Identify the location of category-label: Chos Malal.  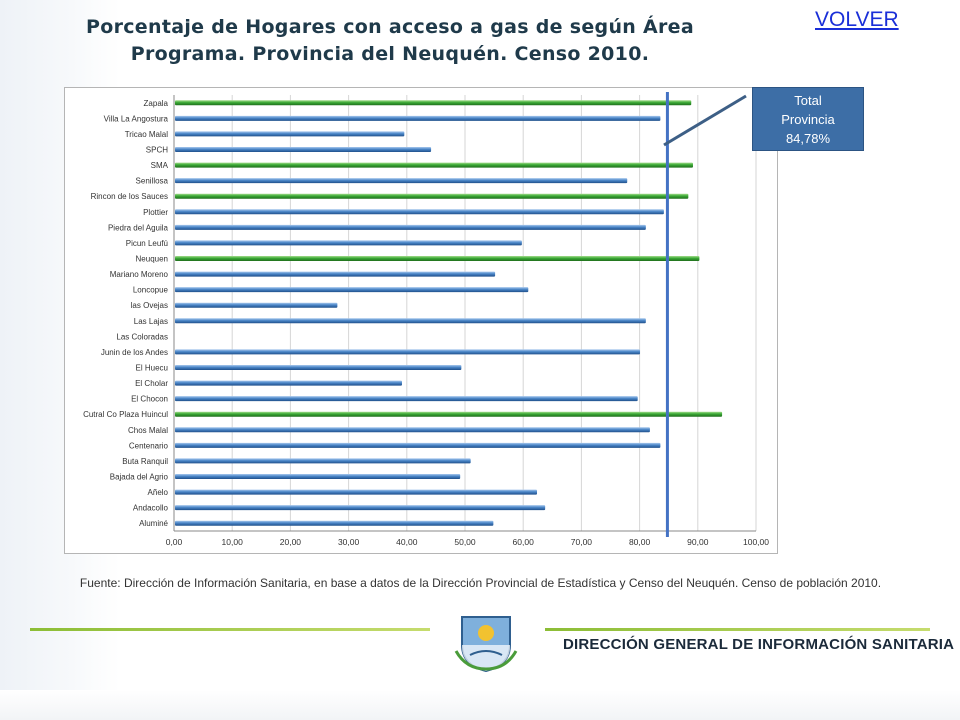
(148, 430).